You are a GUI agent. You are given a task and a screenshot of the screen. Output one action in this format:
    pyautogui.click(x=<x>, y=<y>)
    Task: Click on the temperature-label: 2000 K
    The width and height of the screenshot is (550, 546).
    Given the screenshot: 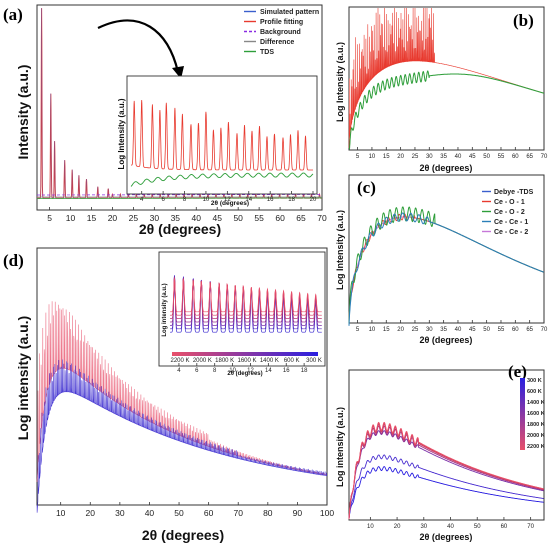 What is the action you would take?
    pyautogui.click(x=202, y=361)
    